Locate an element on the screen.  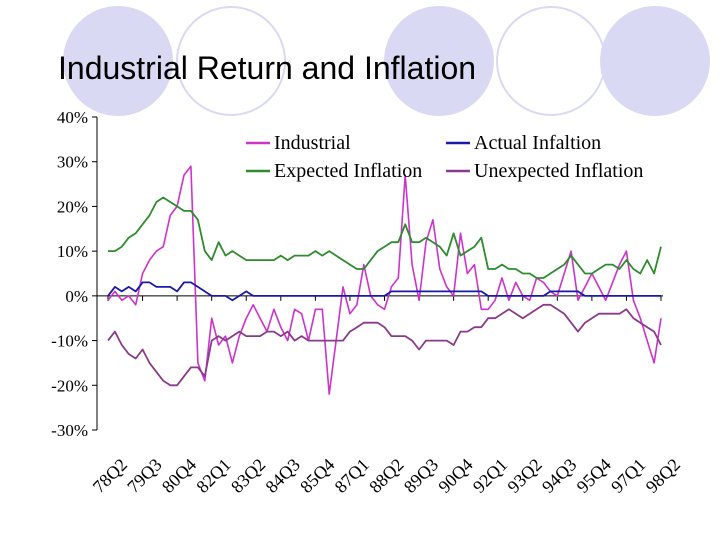
x-tick-label: 94Q3 is located at coordinates (559, 475).